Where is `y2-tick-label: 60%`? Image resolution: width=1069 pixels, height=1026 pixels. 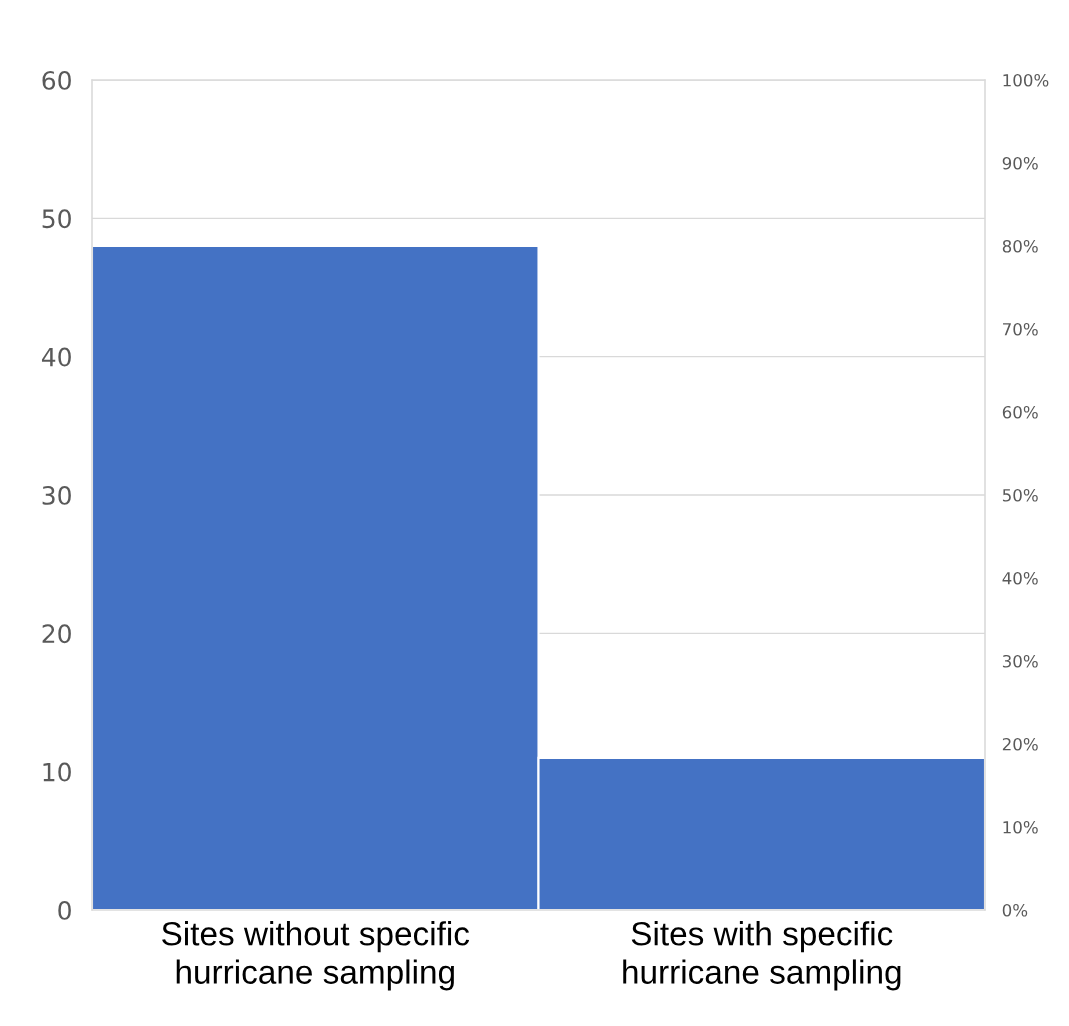
y2-tick-label: 60% is located at coordinates (1020, 412).